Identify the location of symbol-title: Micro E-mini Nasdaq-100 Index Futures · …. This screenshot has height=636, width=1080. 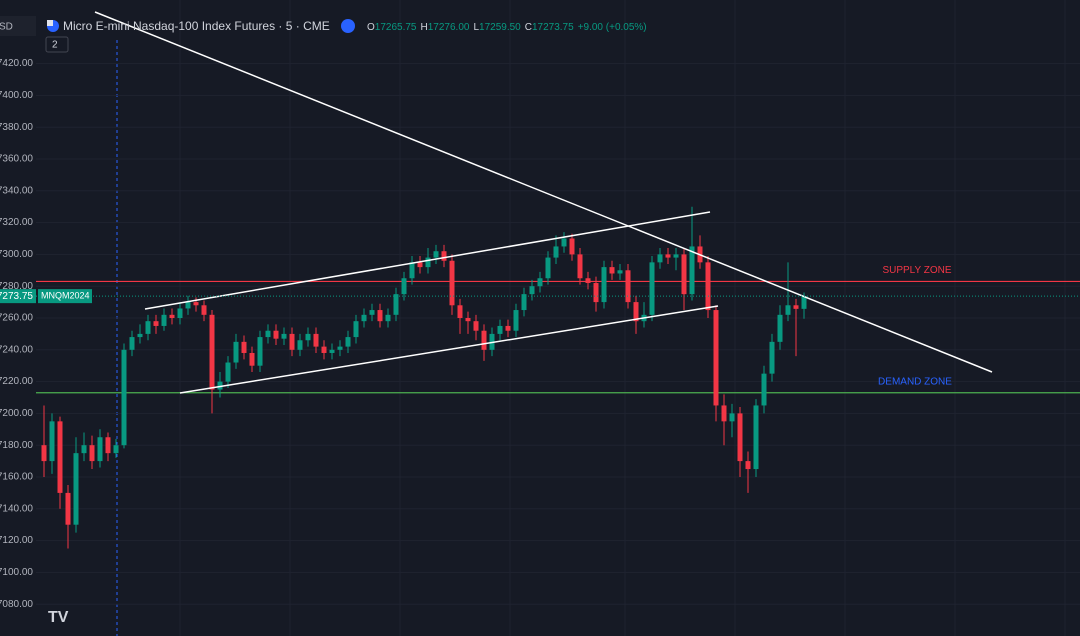
(196, 26).